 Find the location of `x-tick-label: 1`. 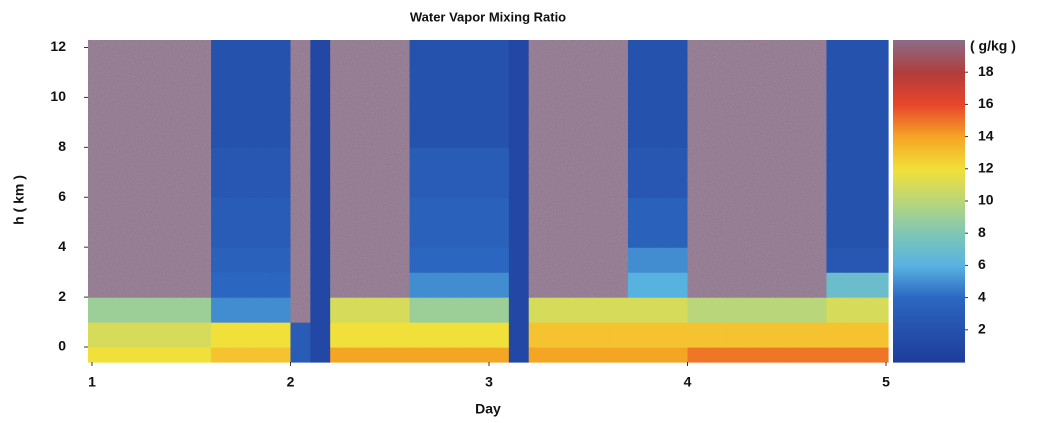

x-tick-label: 1 is located at coordinates (92, 382).